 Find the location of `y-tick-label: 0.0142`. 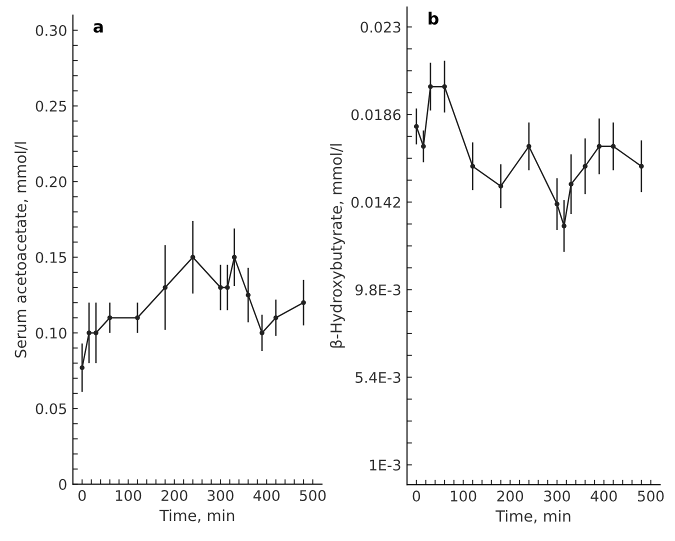

y-tick-label: 0.0142 is located at coordinates (375, 202).